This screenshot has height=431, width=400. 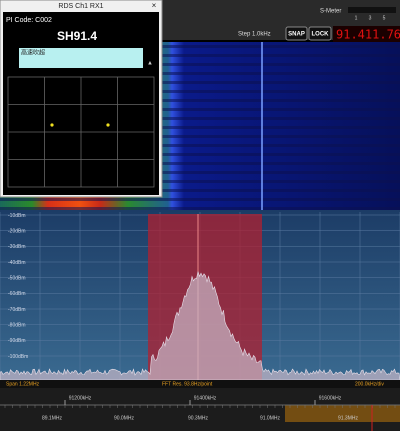 I want to click on pi-code: PI Code: C002, so click(x=29, y=20).